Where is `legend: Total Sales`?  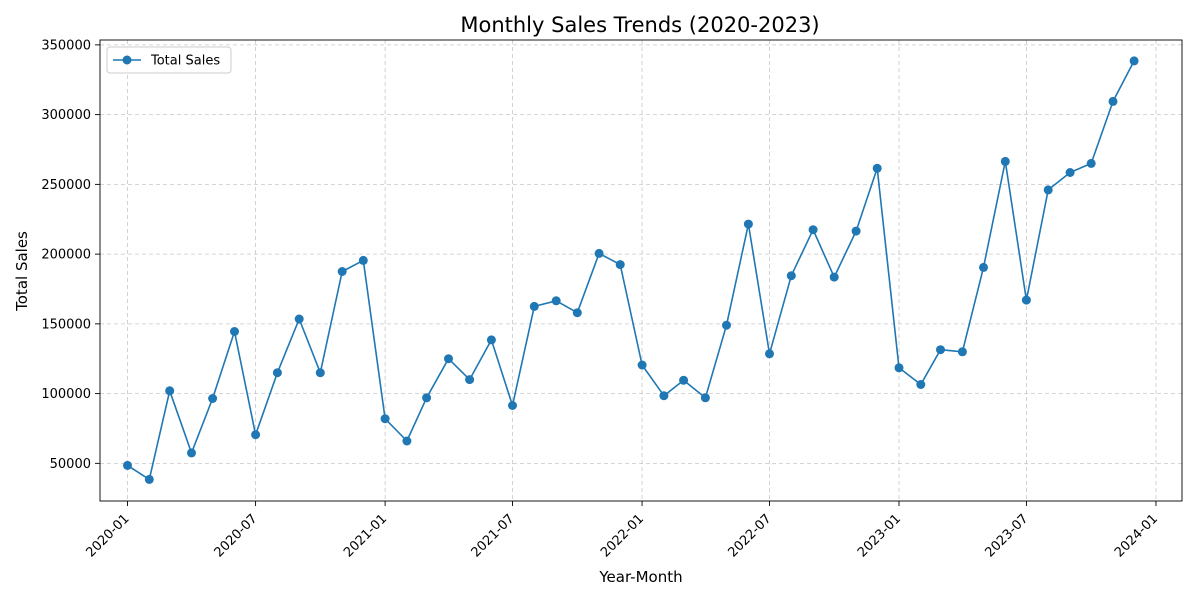 legend: Total Sales is located at coordinates (169, 60).